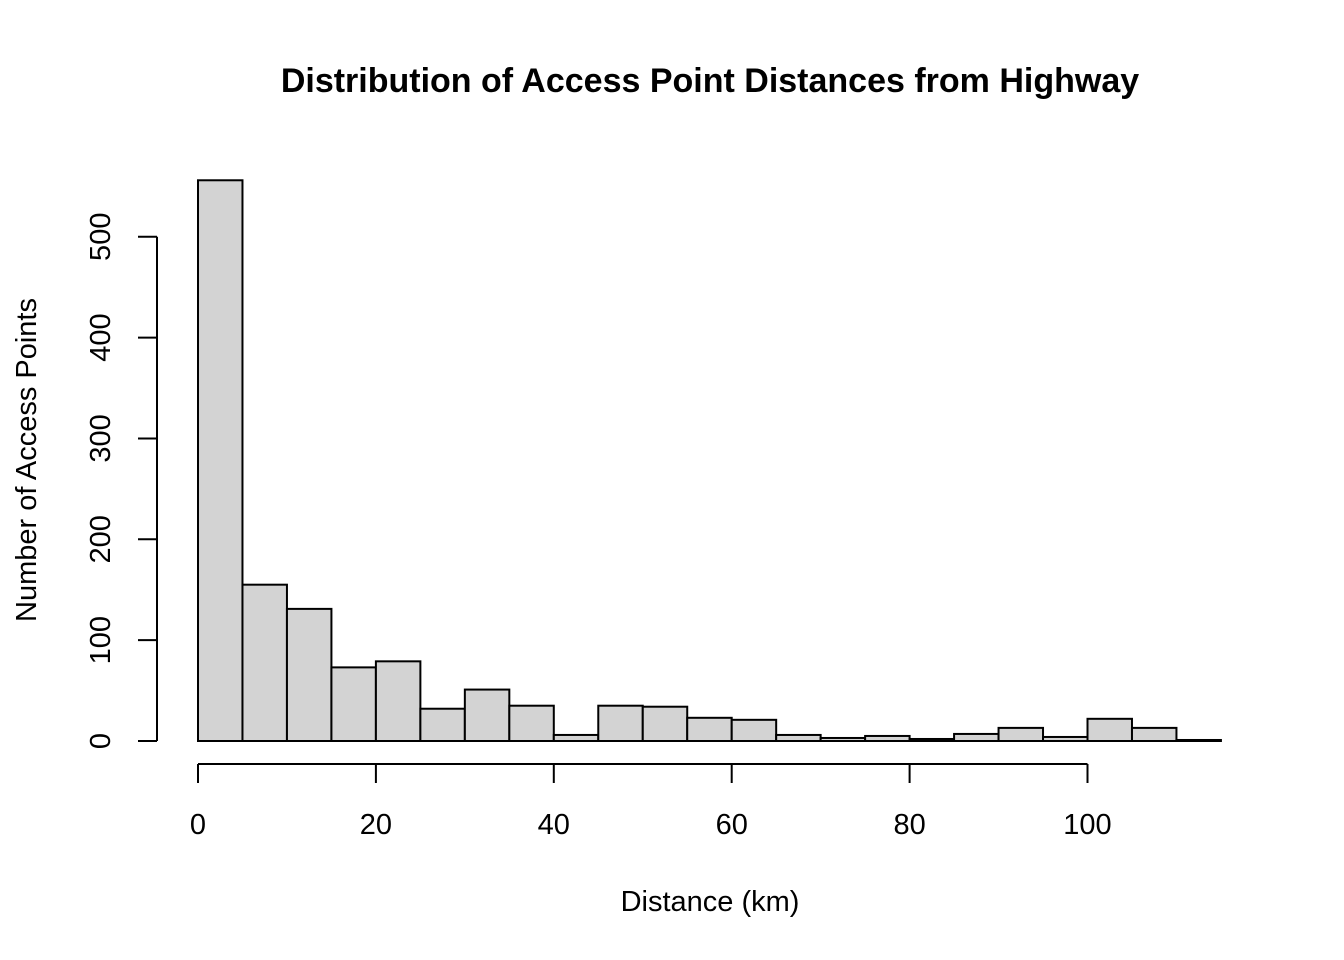 This screenshot has height=960, width=1344. Describe the element at coordinates (101, 237) in the screenshot. I see `y-tick-label: 500` at that location.